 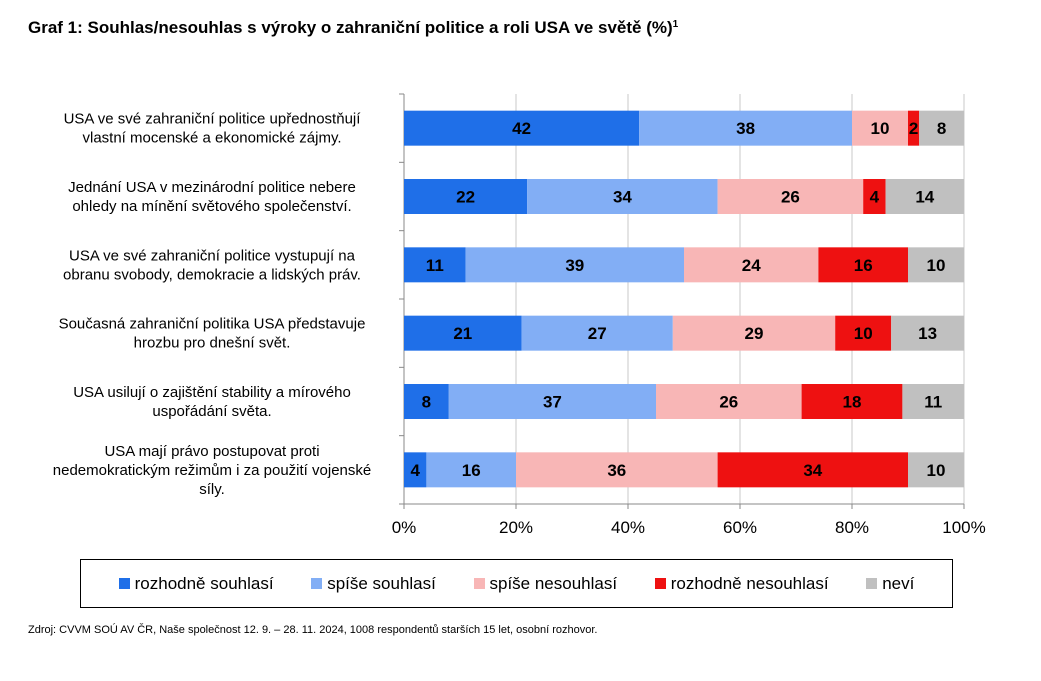 What do you see at coordinates (212, 489) in the screenshot?
I see `category-label-line: síly.` at bounding box center [212, 489].